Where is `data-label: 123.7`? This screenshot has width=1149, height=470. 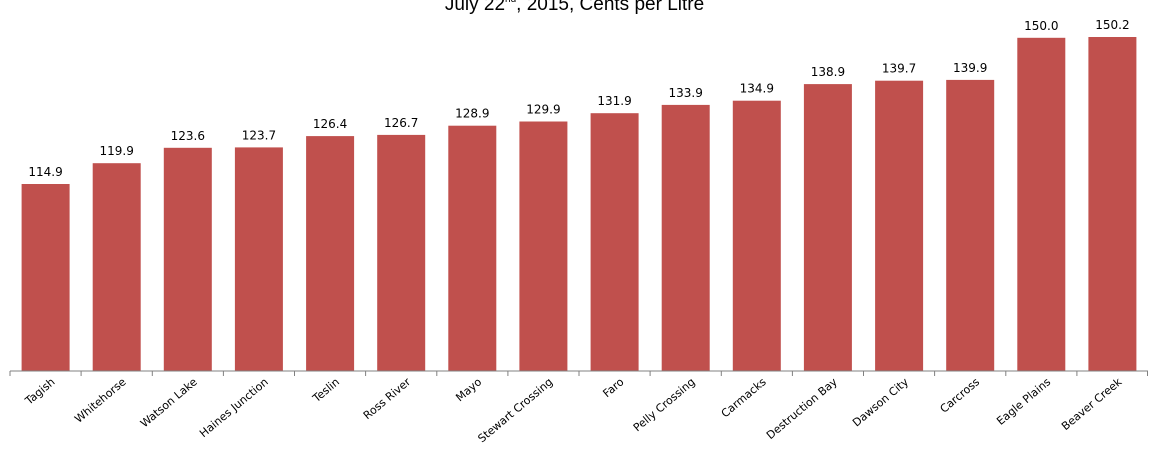
data-label: 123.7 is located at coordinates (259, 135).